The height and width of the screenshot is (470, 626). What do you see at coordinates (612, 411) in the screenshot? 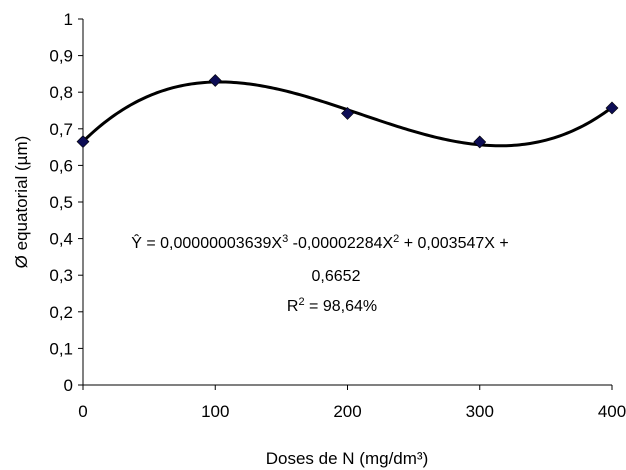
I see `x-tick-label: 400` at bounding box center [612, 411].